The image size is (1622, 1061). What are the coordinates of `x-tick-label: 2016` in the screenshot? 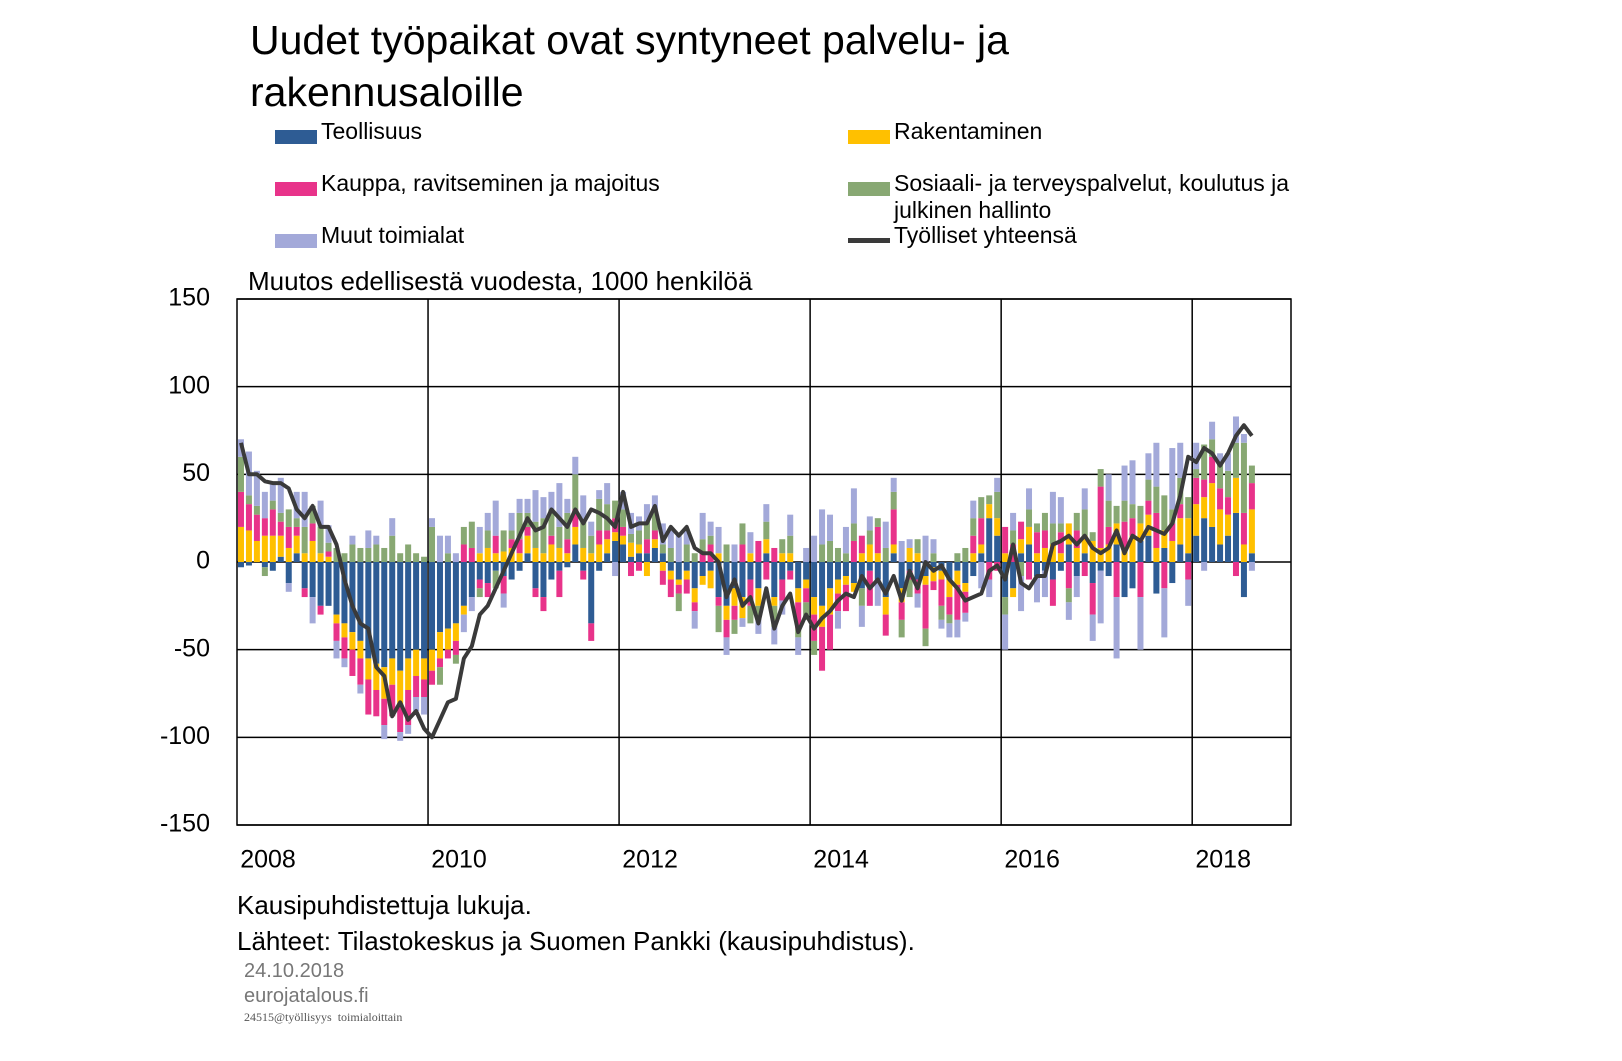 It's located at (1032, 860).